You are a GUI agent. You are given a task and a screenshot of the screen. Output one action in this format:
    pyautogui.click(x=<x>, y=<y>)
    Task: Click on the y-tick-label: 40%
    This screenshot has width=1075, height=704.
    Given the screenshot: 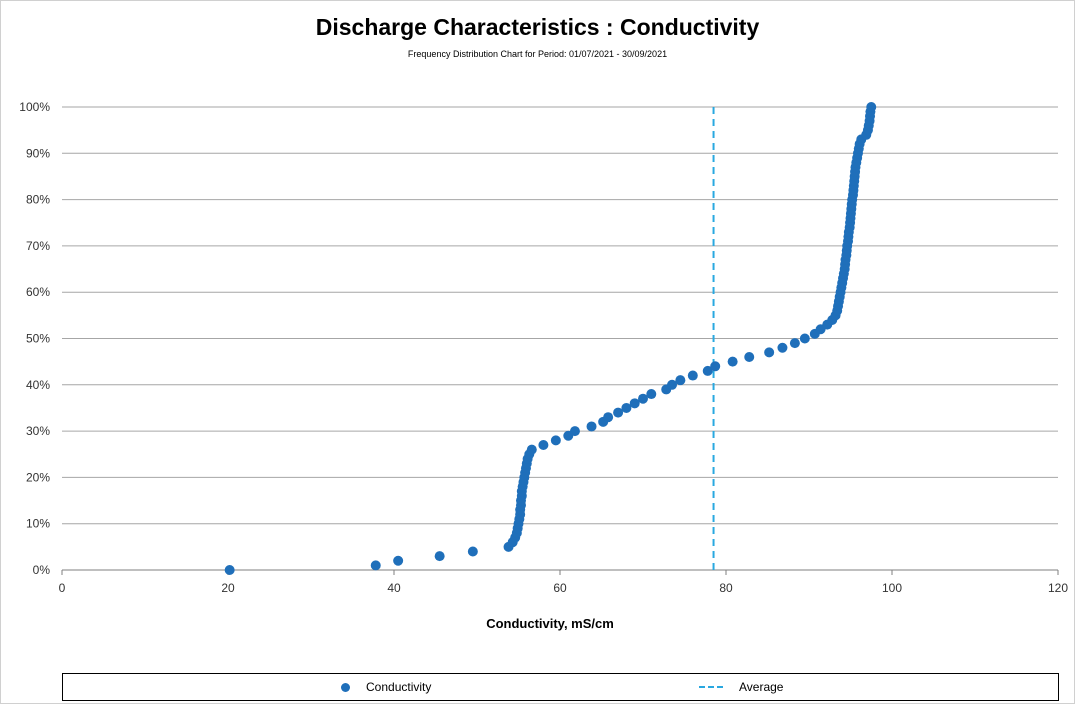 What is the action you would take?
    pyautogui.click(x=38, y=385)
    